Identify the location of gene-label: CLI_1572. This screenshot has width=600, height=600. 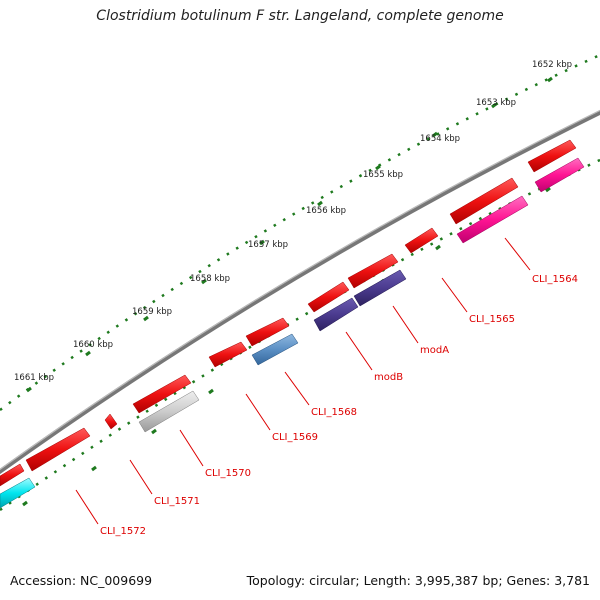
(123, 531).